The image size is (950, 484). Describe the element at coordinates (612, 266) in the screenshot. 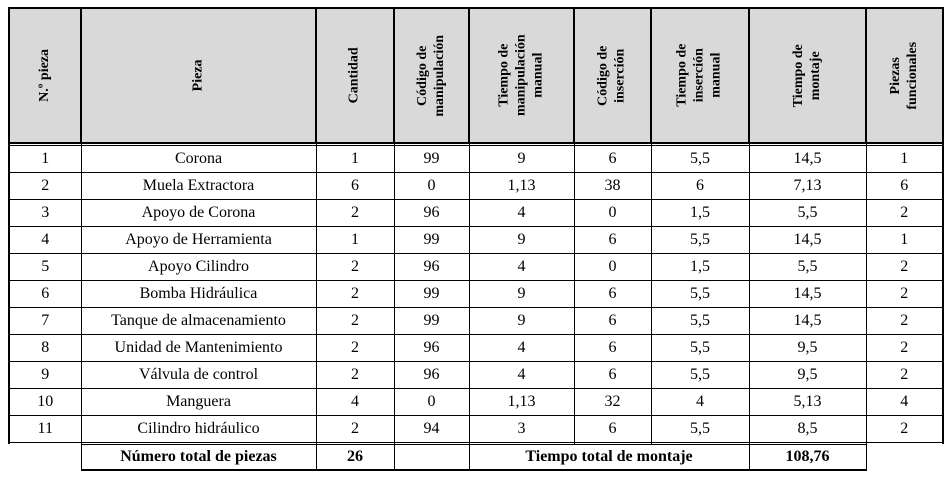

I see `cell-codigo-insercion: 0` at that location.